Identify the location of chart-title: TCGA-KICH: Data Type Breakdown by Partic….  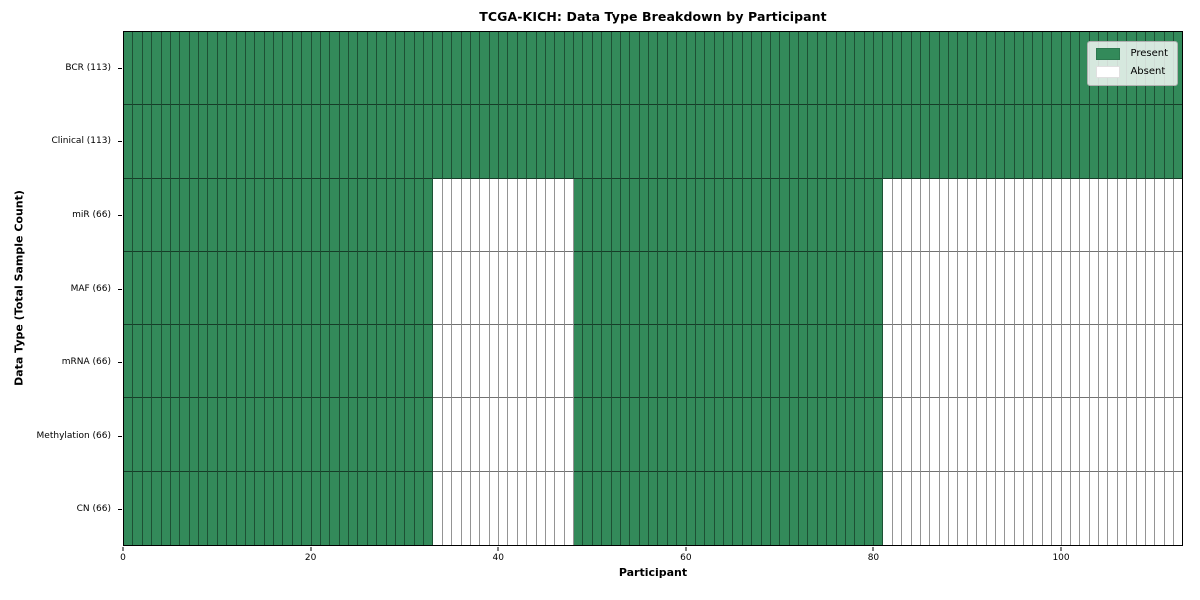
(653, 16).